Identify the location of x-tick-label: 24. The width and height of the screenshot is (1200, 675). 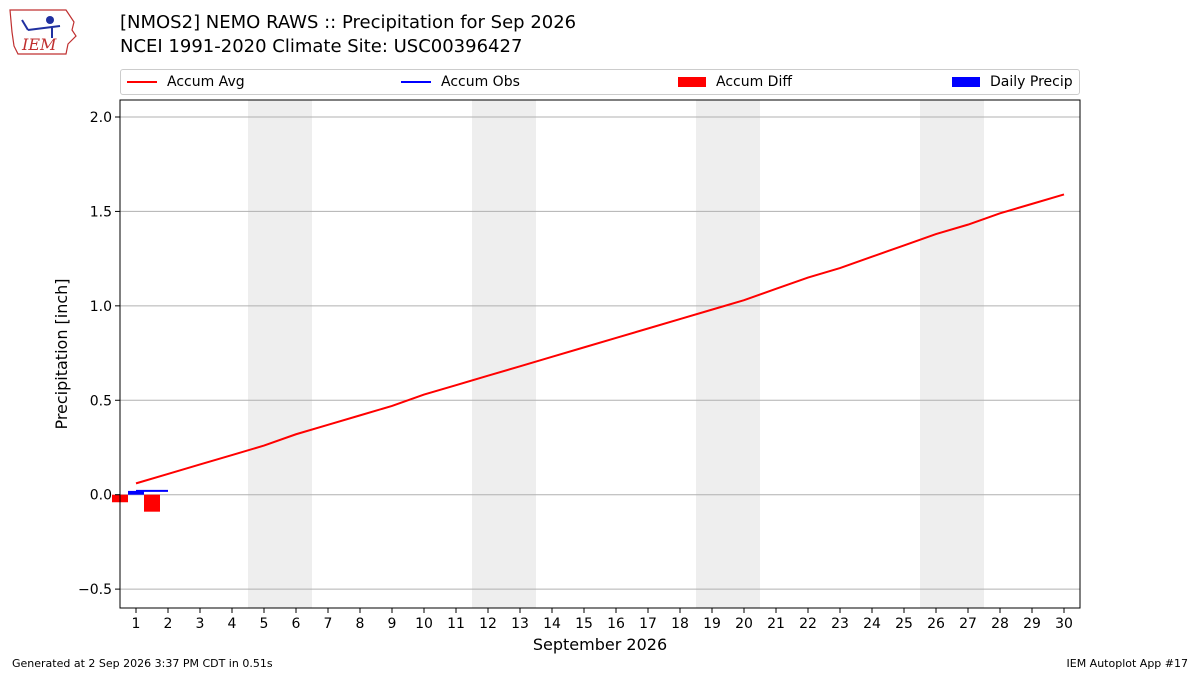
(872, 624).